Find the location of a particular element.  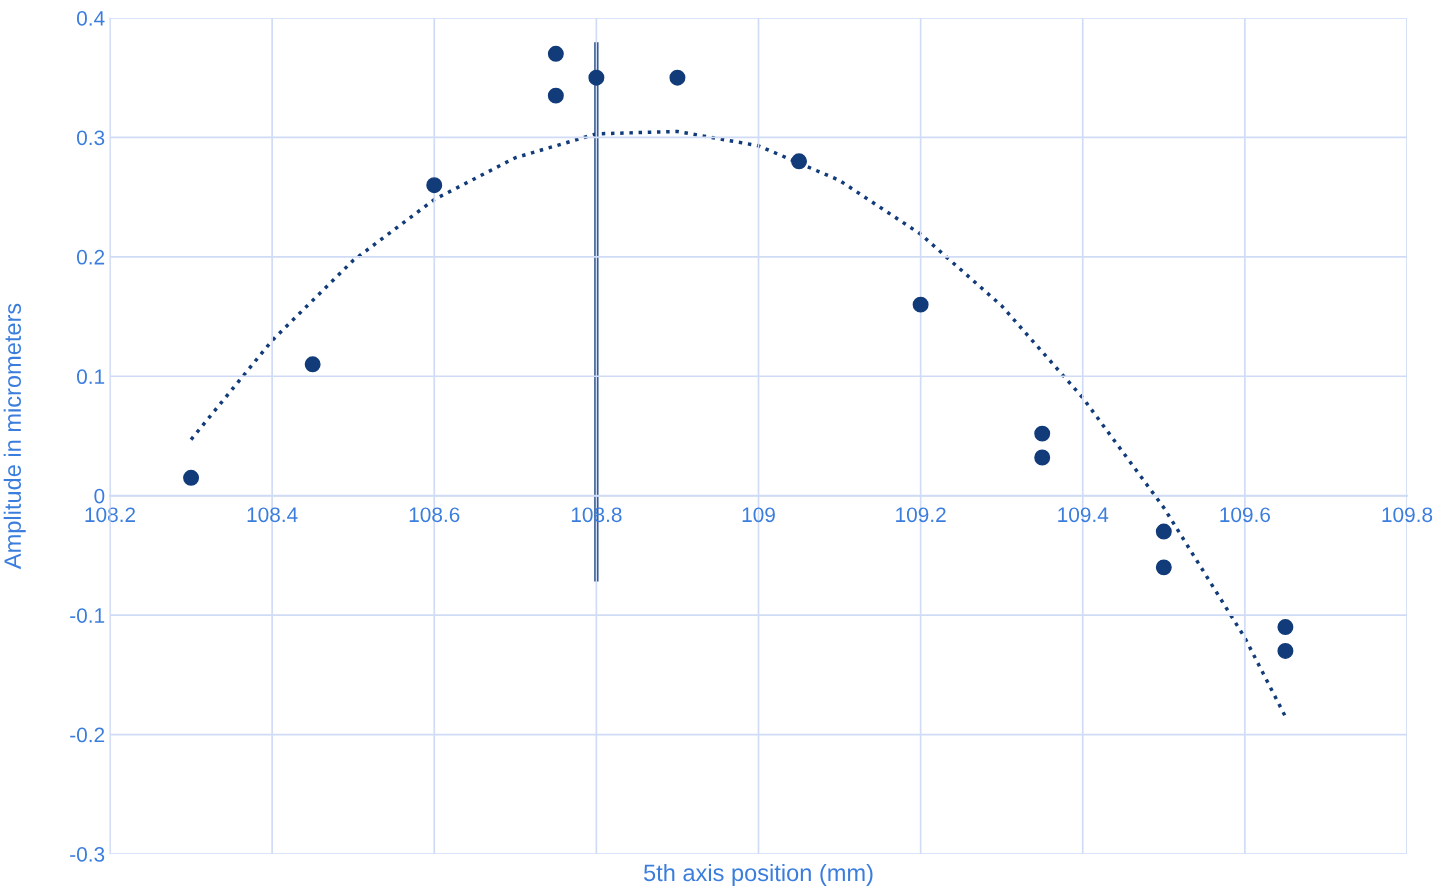

y-tick-label: 0.2 is located at coordinates (90, 257).